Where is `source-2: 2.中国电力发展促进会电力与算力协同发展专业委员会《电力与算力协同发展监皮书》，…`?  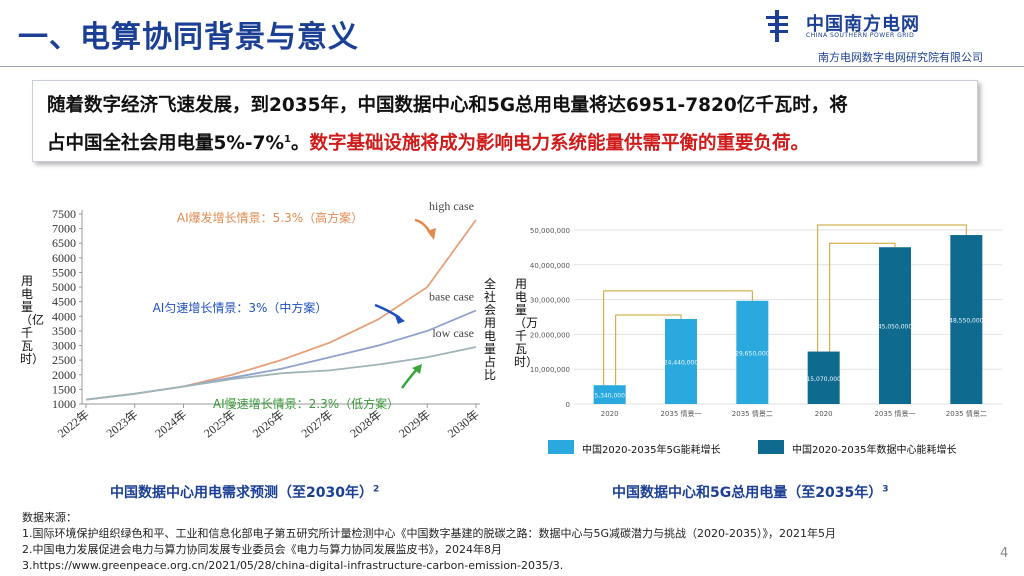 source-2: 2.中国电力发展促进会电力与算力协同发展专业委员会《电力与算力协同发展监皮书》，… is located at coordinates (262, 549).